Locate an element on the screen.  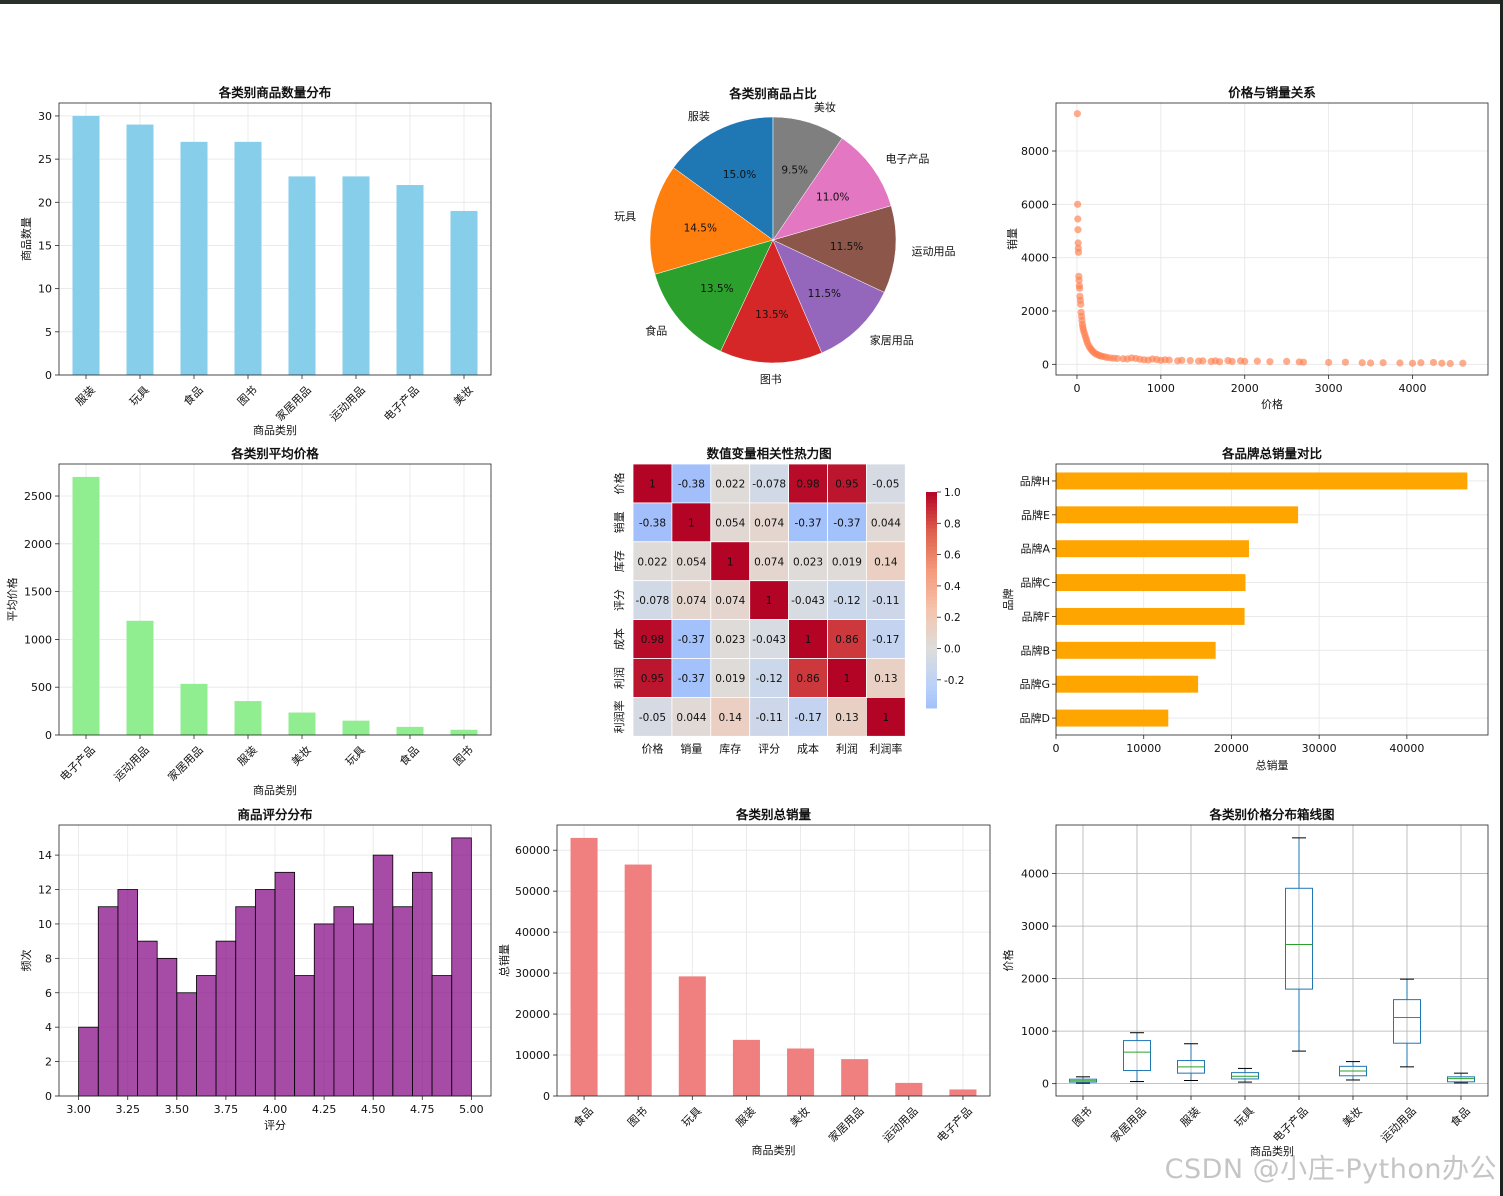
x-tick-label: 2000 is located at coordinates (1245, 388).